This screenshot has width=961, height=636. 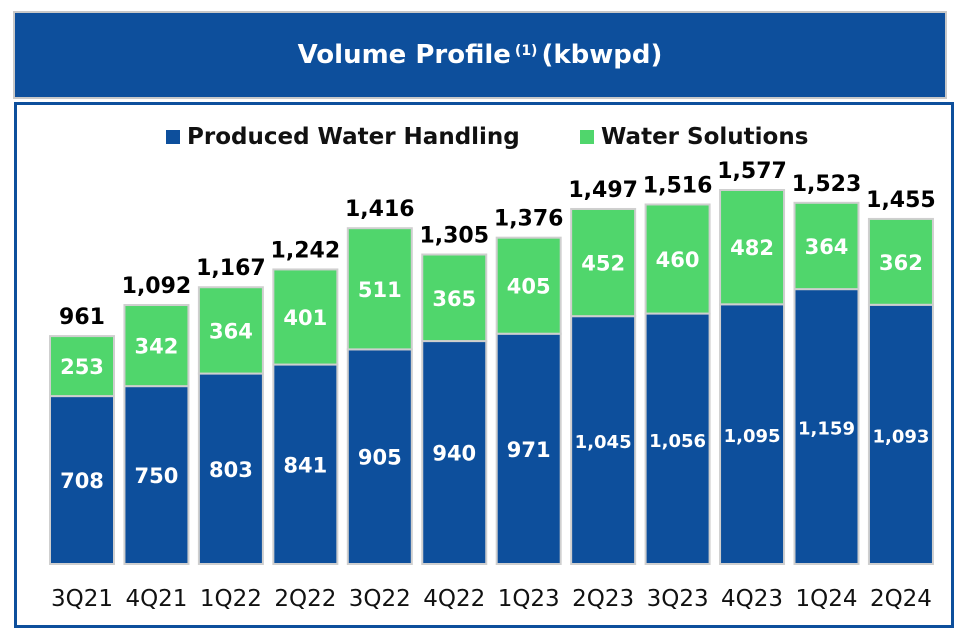 I want to click on value-label-produced-4Q21: 750, so click(x=157, y=476).